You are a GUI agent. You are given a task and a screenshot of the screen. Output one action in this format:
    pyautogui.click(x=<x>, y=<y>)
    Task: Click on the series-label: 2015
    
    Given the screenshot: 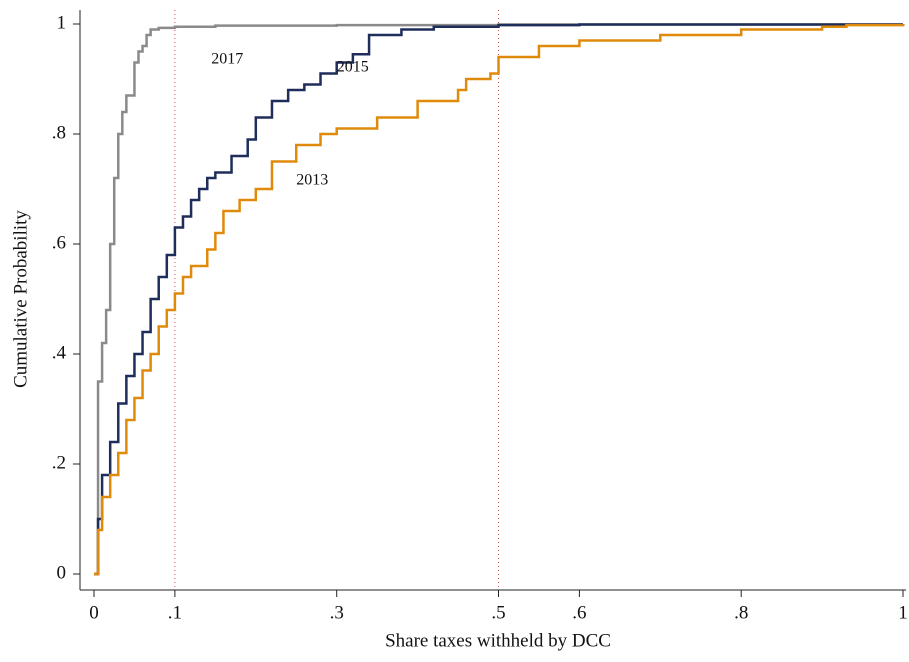 What is the action you would take?
    pyautogui.click(x=353, y=67)
    